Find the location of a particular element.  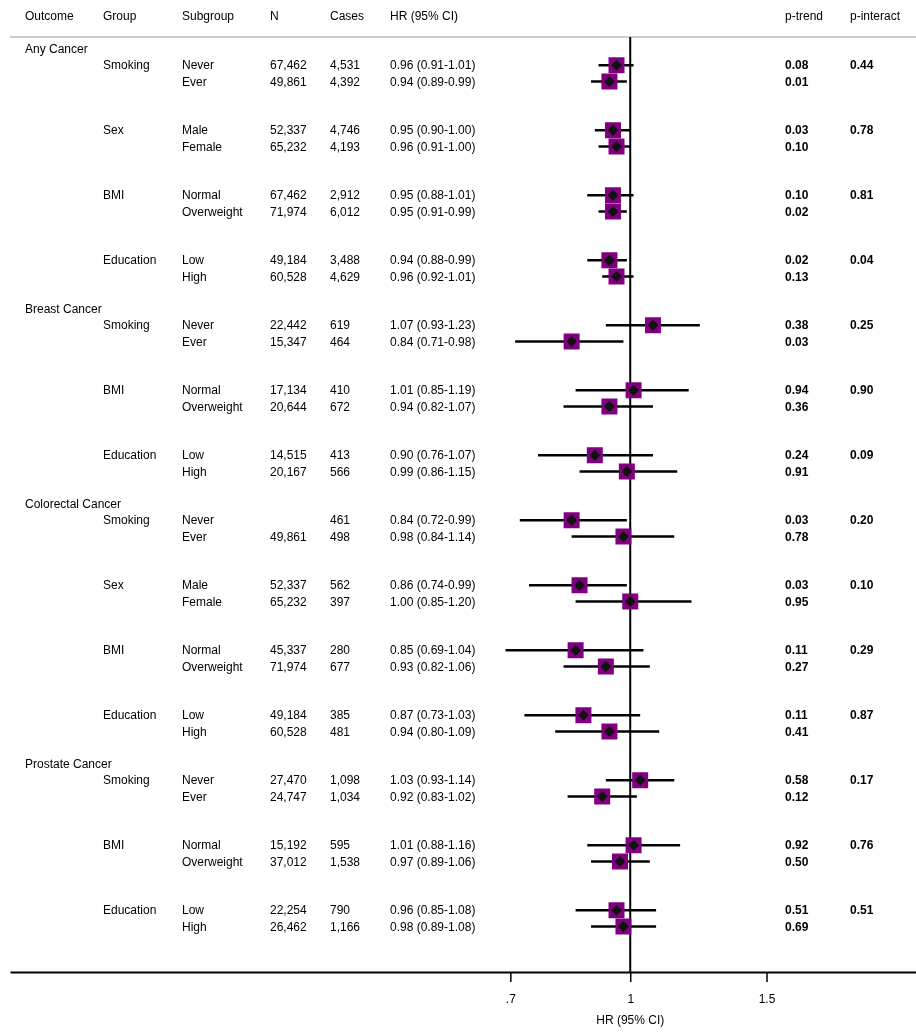

annotation: 672 is located at coordinates (340, 406).